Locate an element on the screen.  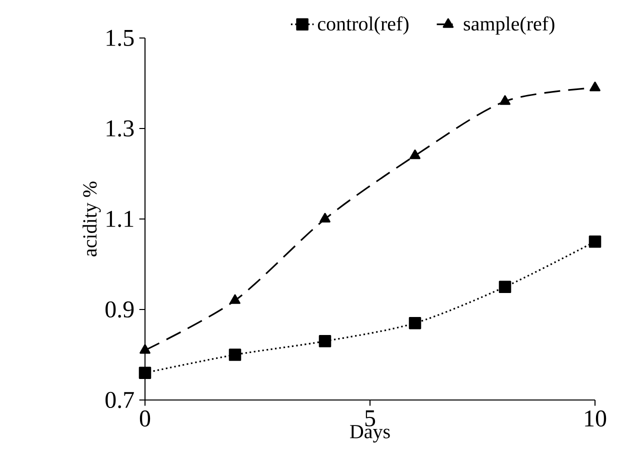
y-tick-label: 0.7 is located at coordinates (120, 400).